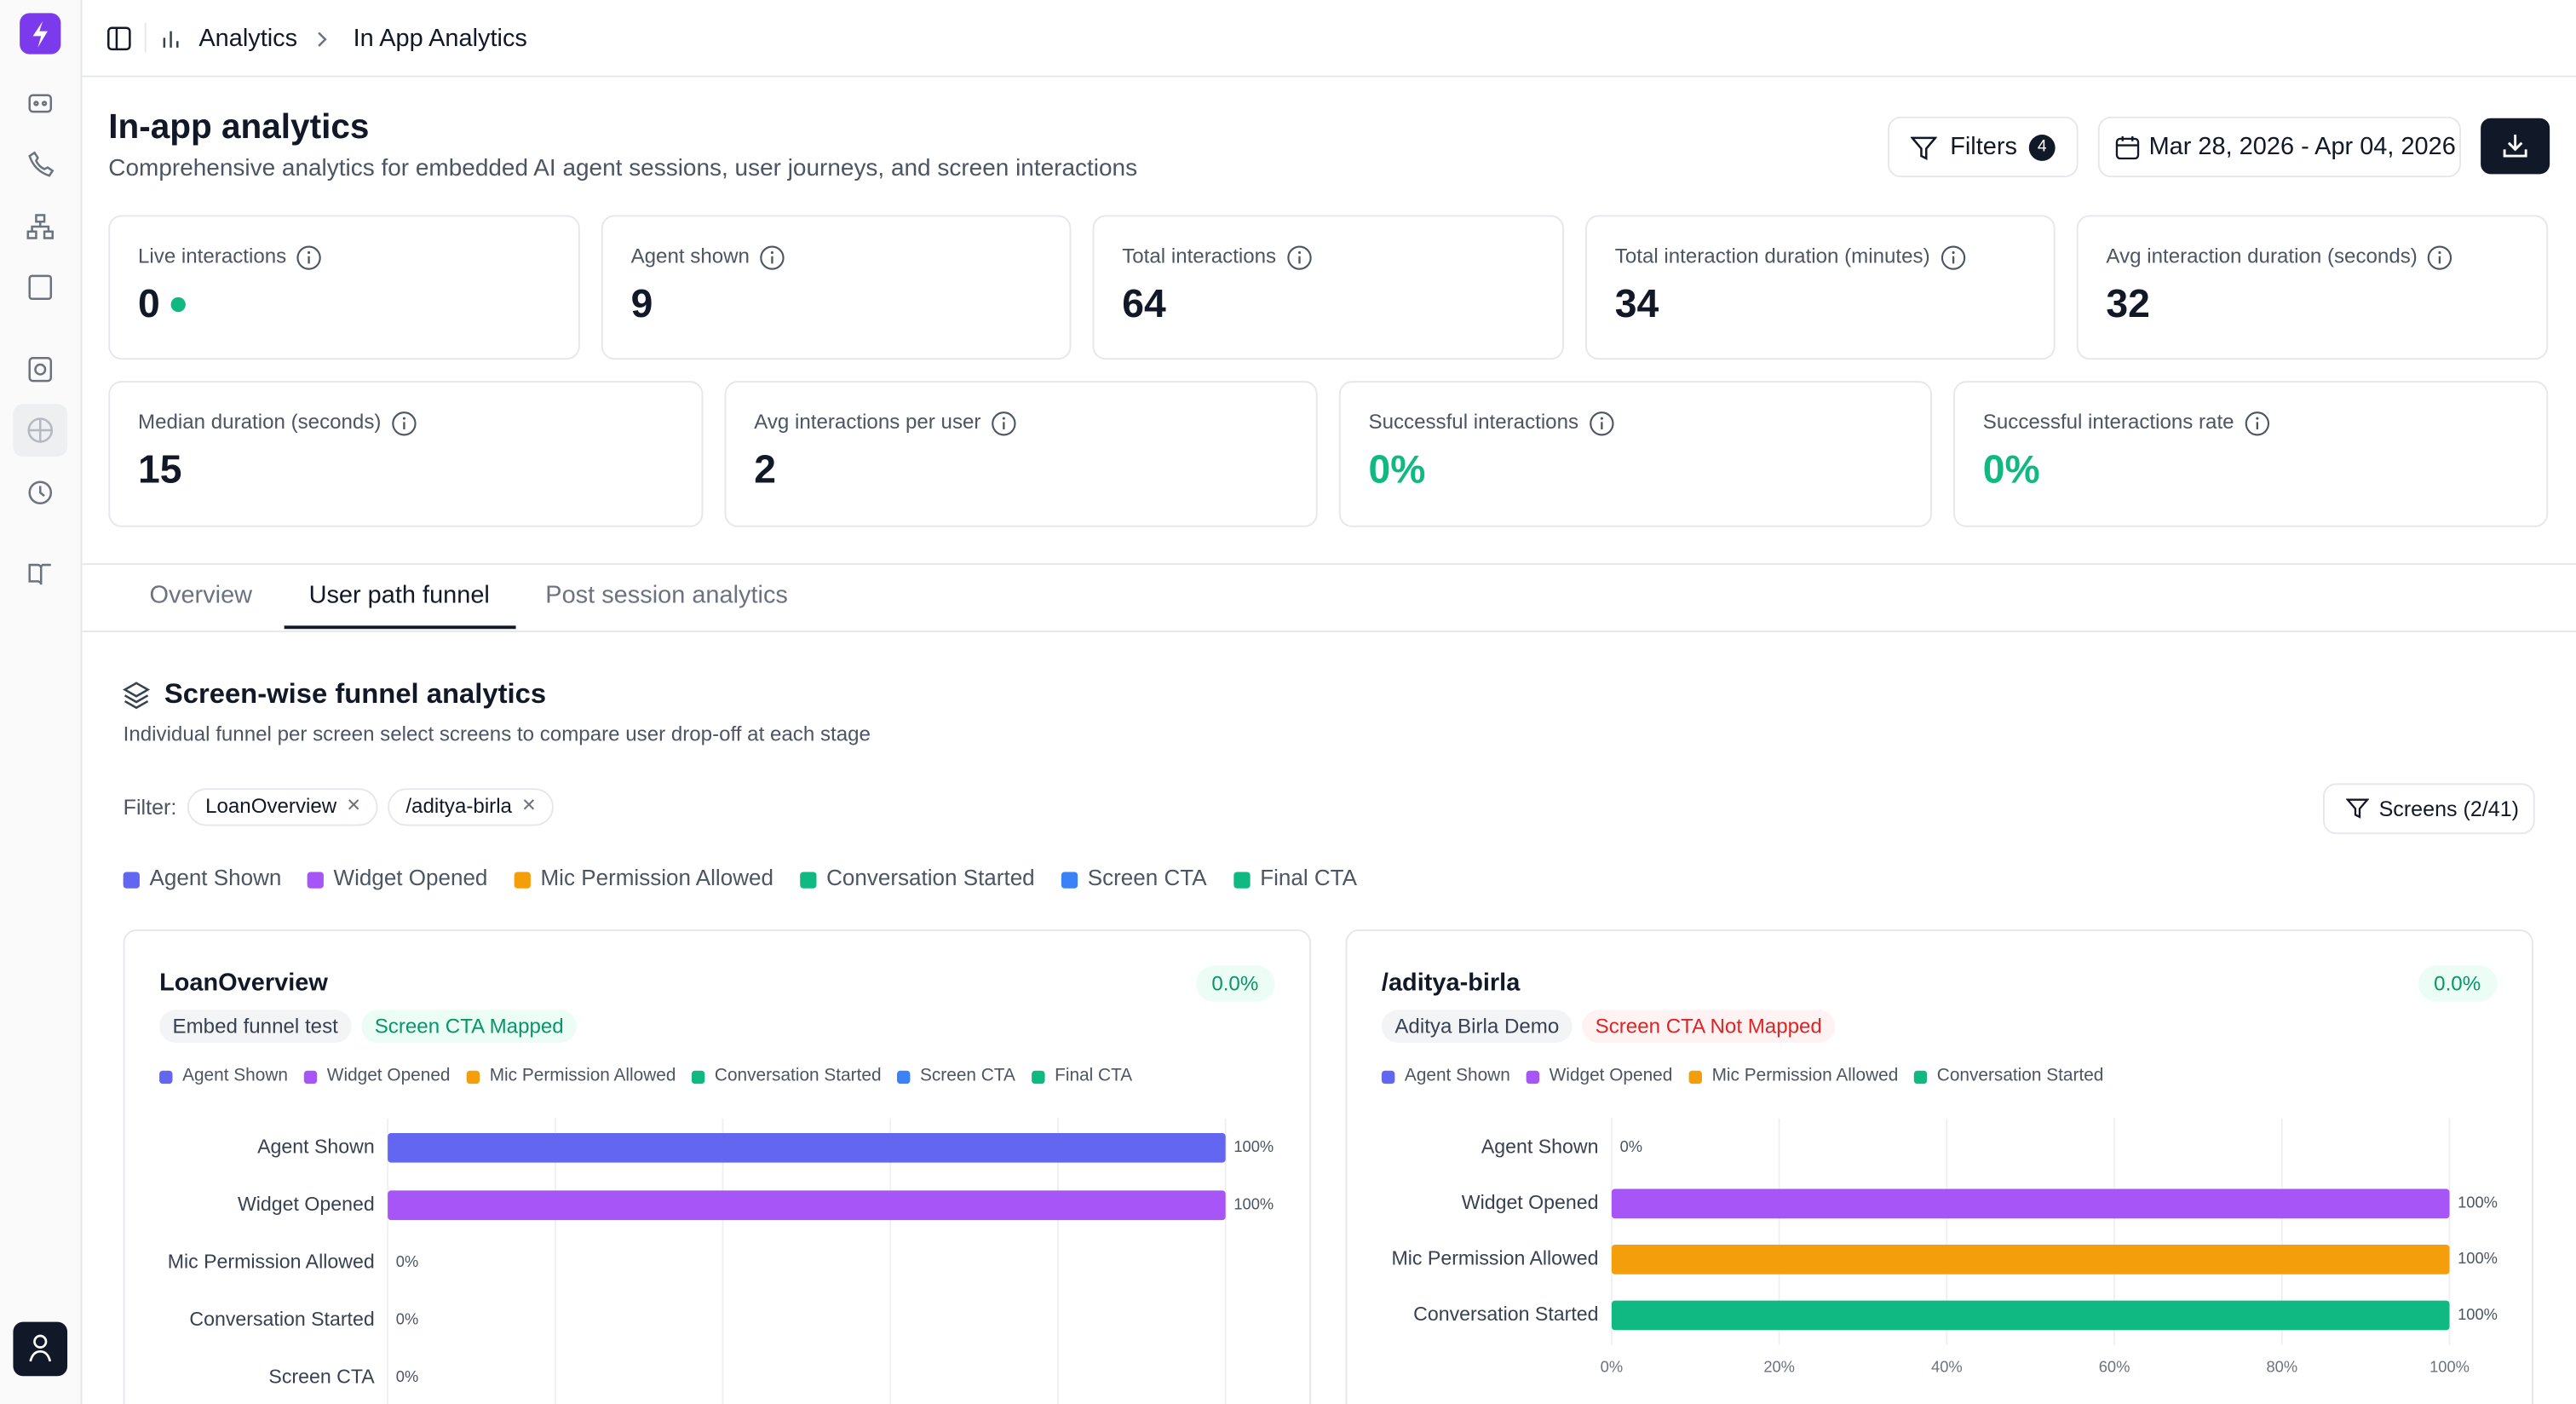  Describe the element at coordinates (469, 1026) in the screenshot. I see `funnel-tag: Screen CTA Mapped` at that location.